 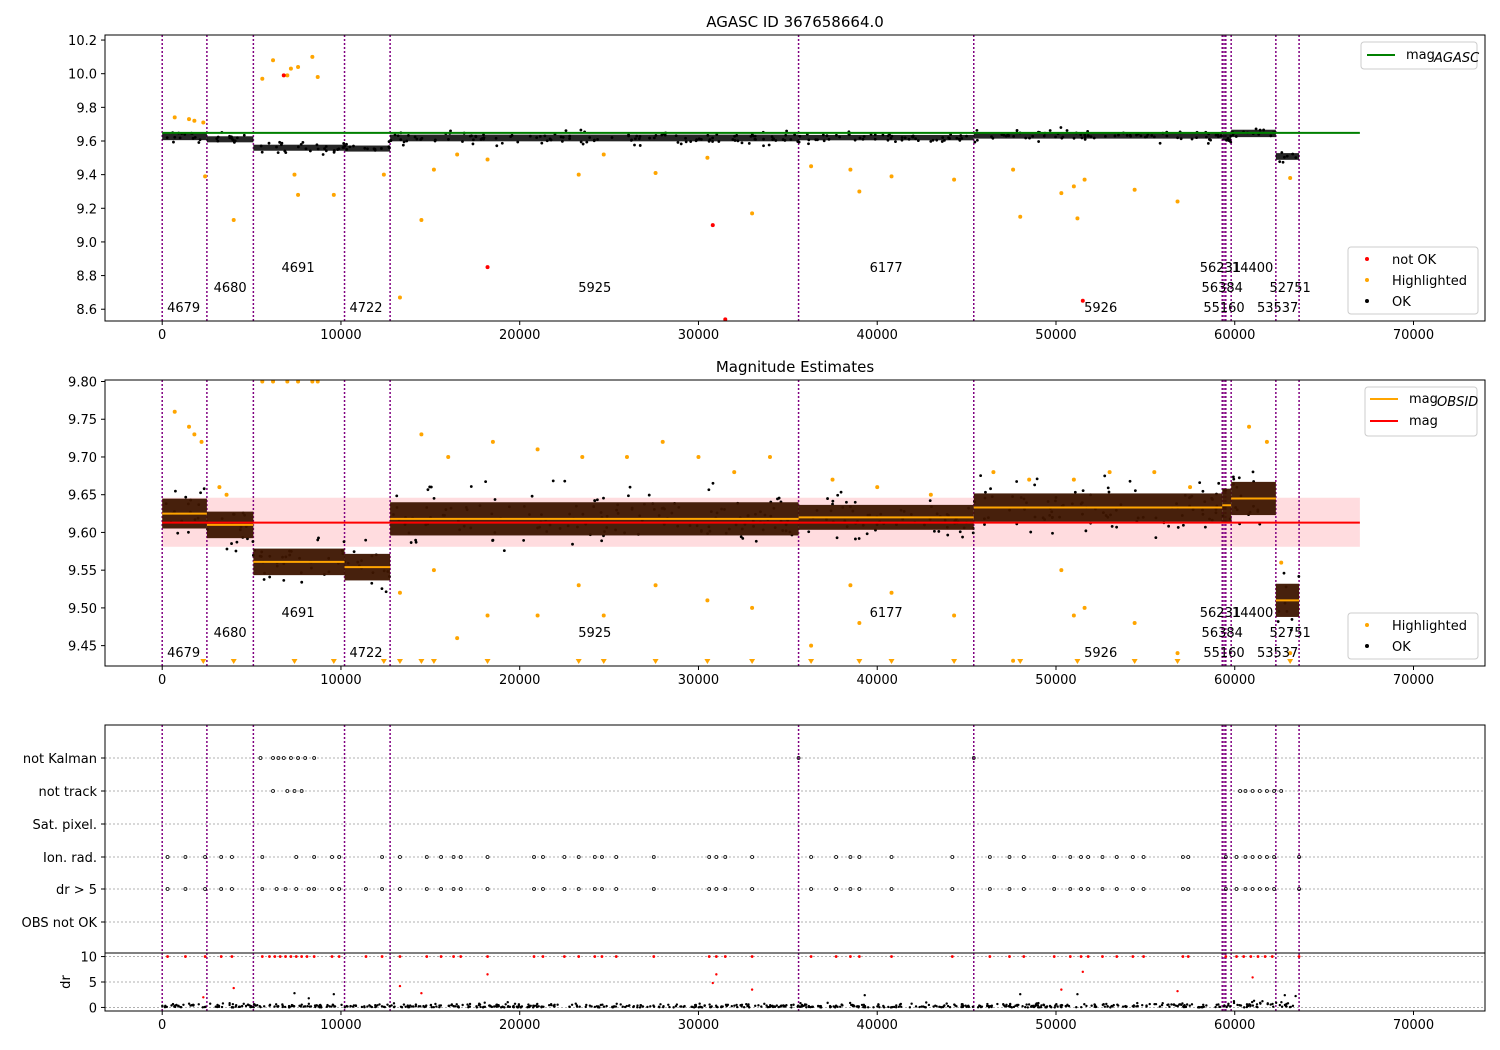 I want to click on agasc-legend-lower-box, so click(x=1413, y=280).